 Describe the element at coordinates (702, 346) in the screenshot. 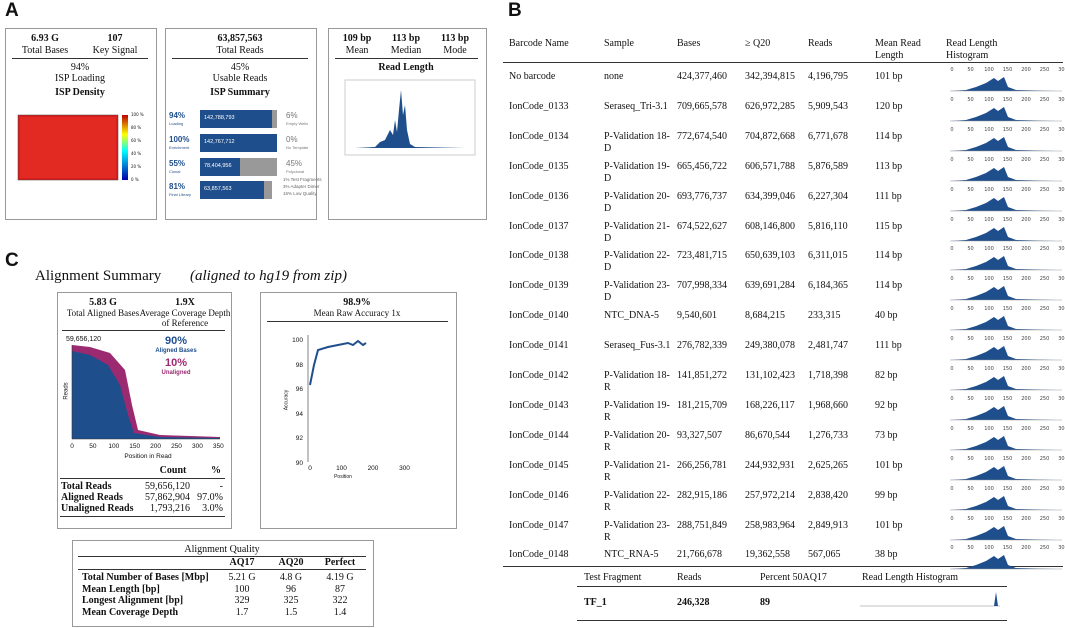

I see `table-cell: 276,782,339` at that location.